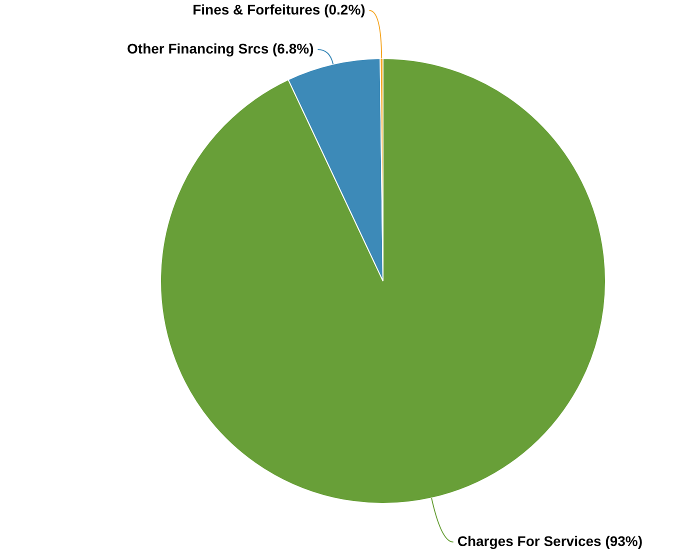 Image resolution: width=686 pixels, height=560 pixels. Describe the element at coordinates (279, 9) in the screenshot. I see `slice-label: Fines & Forfeitures (0.2%)` at that location.